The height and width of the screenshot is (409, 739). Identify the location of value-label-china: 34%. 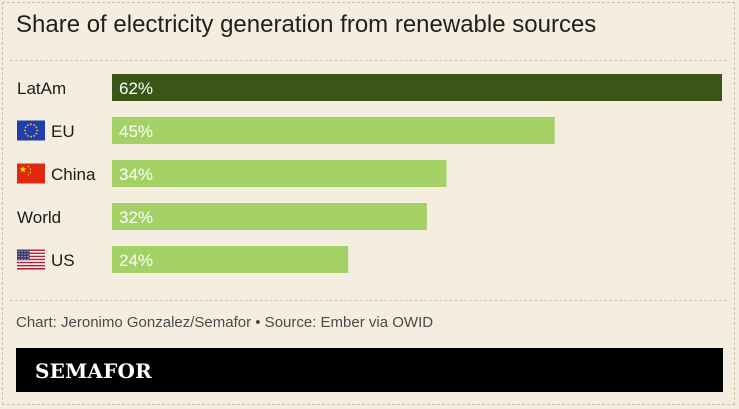
(136, 174).